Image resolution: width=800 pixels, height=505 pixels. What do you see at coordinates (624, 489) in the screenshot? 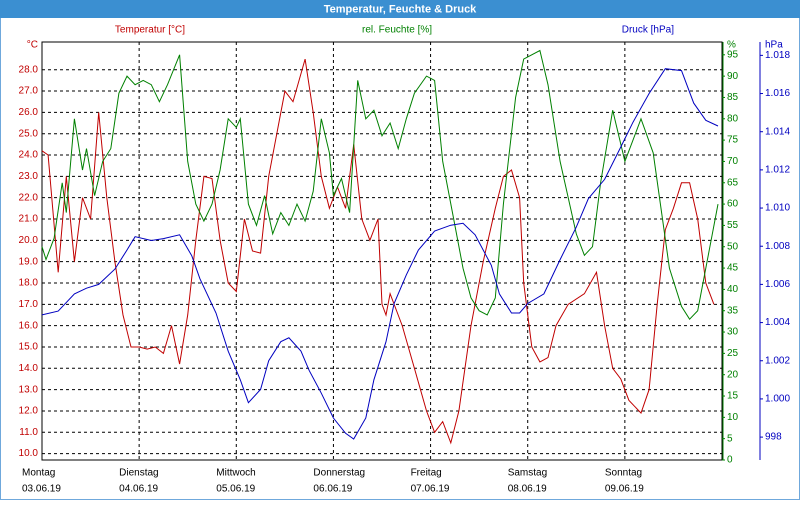
I see `x-tick-date: 09.06.19` at bounding box center [624, 489].